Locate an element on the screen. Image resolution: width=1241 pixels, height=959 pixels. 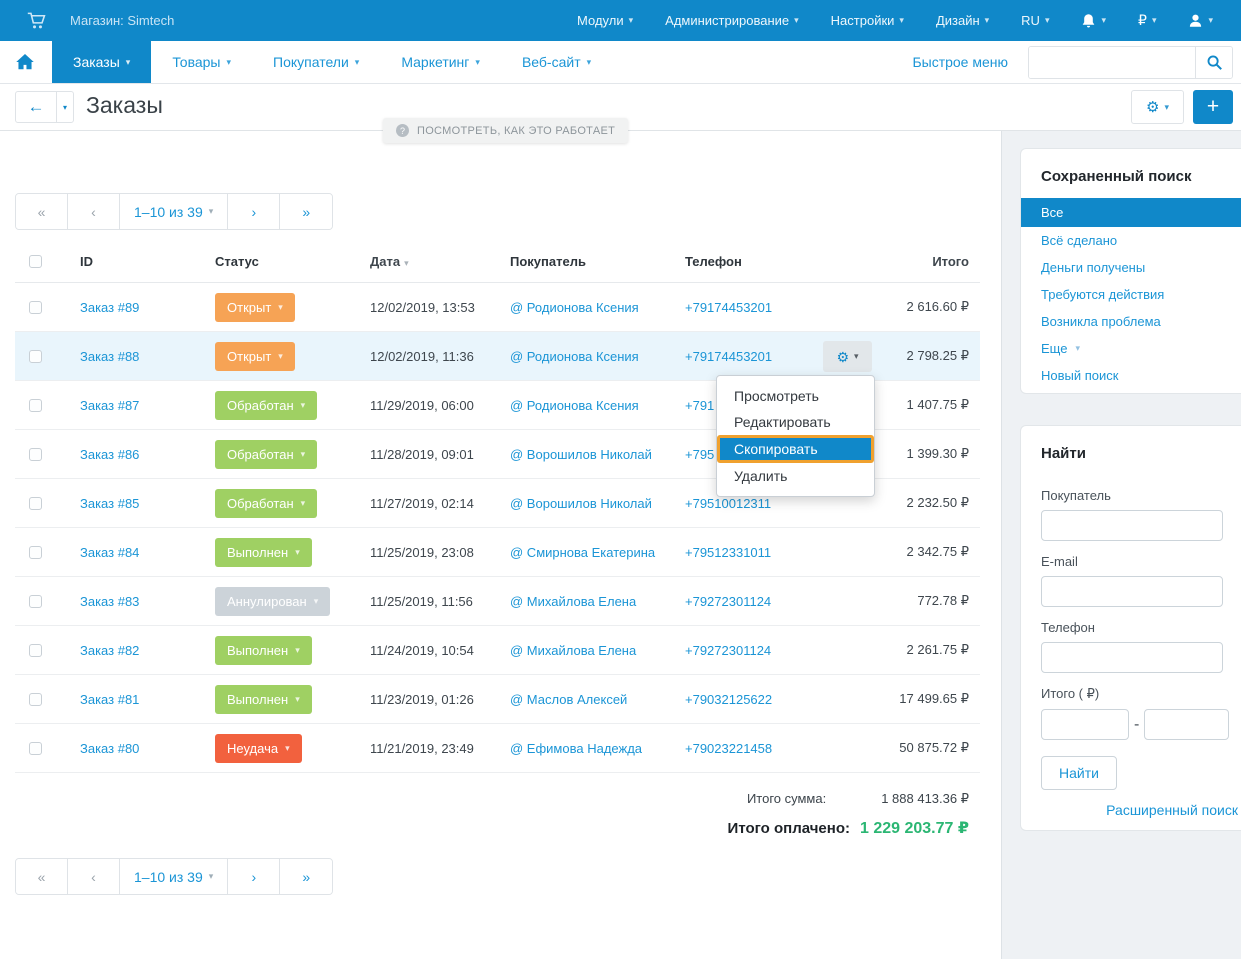
back-button: ← is located at coordinates (36, 107).